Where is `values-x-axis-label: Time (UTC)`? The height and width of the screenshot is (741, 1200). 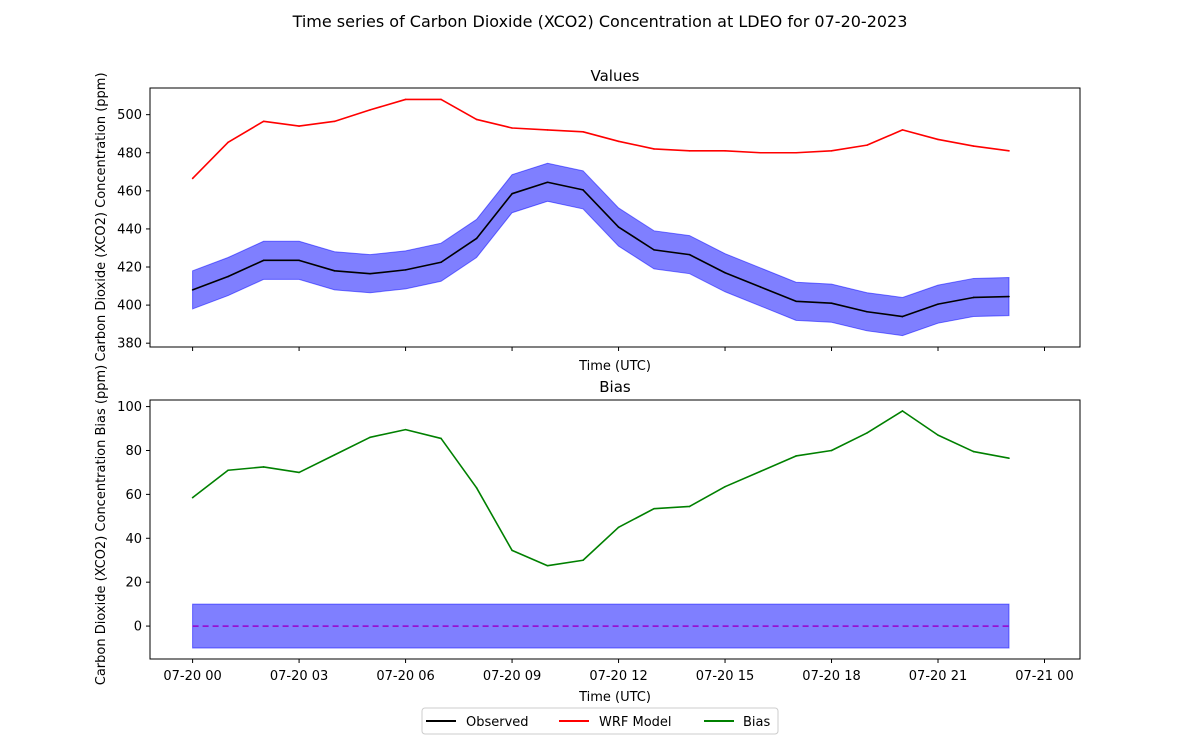
values-x-axis-label: Time (UTC) is located at coordinates (614, 366).